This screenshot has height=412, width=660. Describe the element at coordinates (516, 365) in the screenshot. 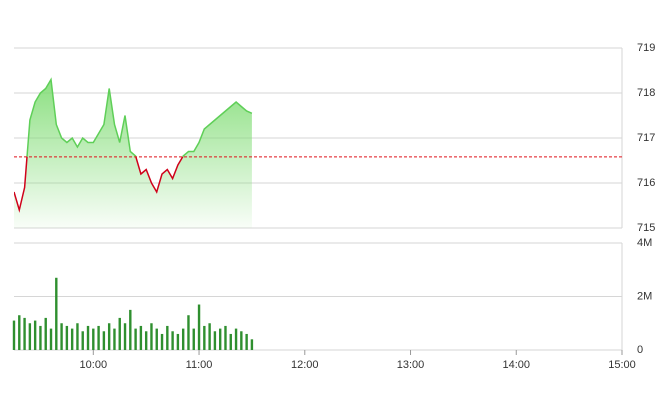

I see `x-tick-label: 14:00` at that location.